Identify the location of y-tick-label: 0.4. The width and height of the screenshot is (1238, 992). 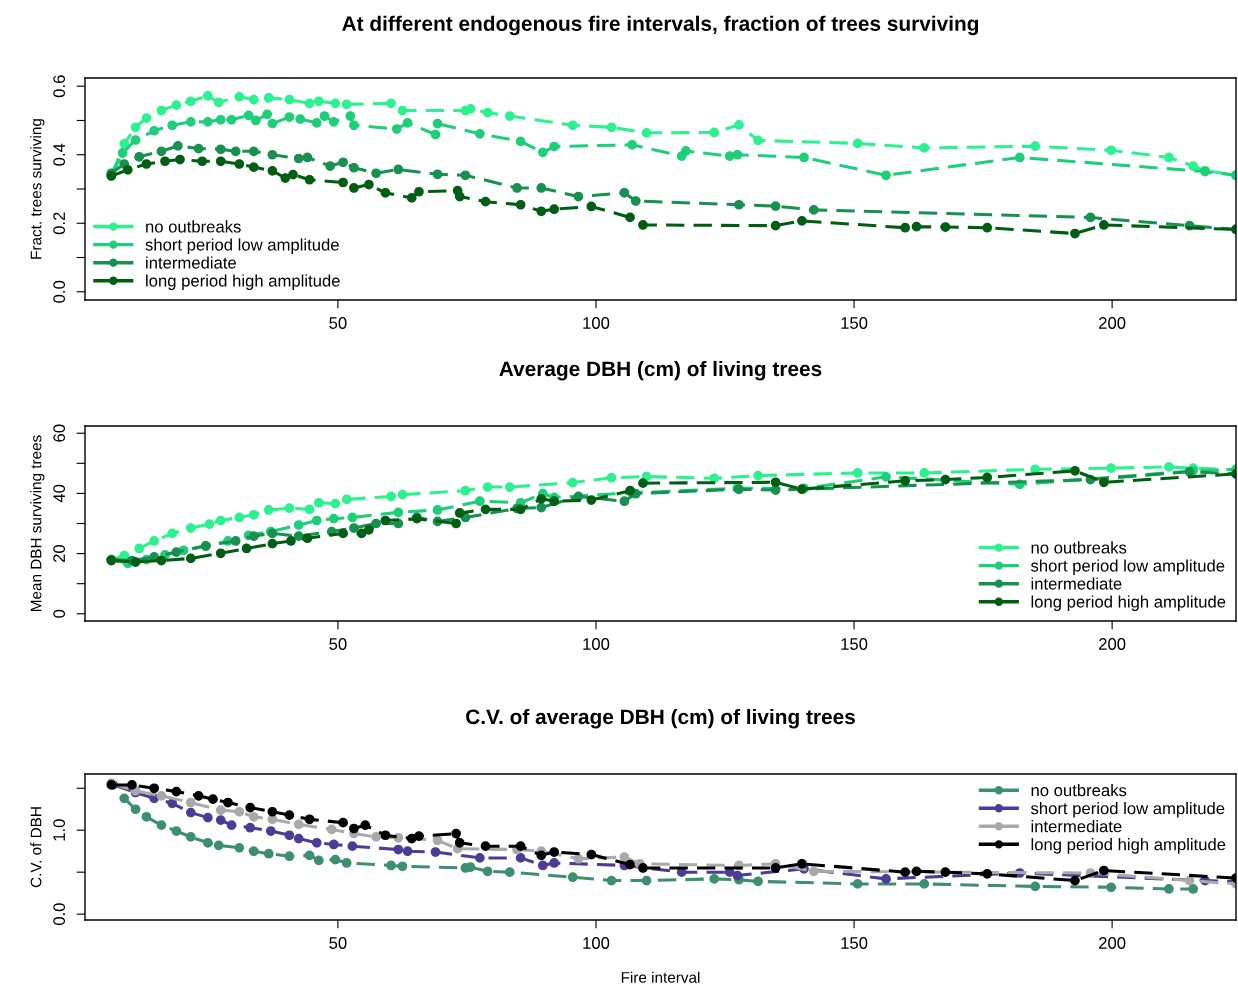
(59, 154).